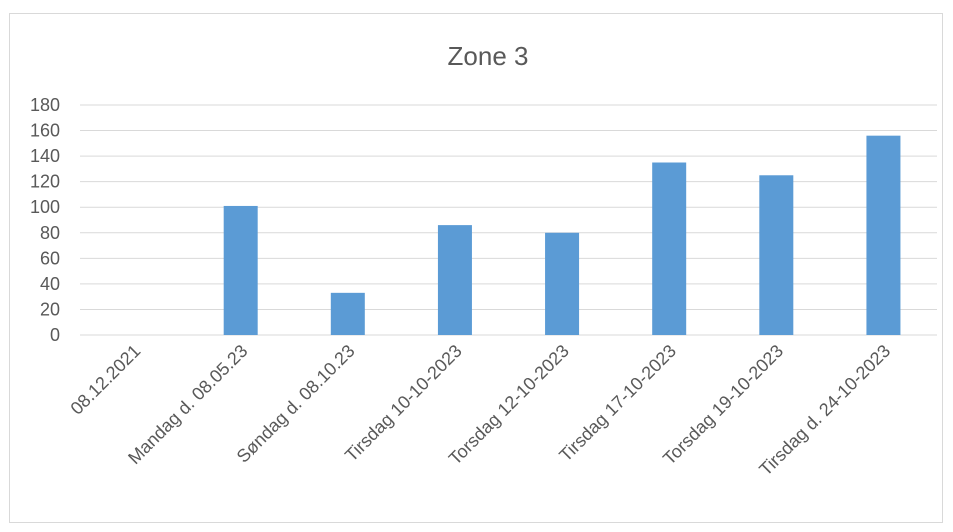 The width and height of the screenshot is (953, 532). What do you see at coordinates (55, 335) in the screenshot?
I see `y-tick-label: 0` at bounding box center [55, 335].